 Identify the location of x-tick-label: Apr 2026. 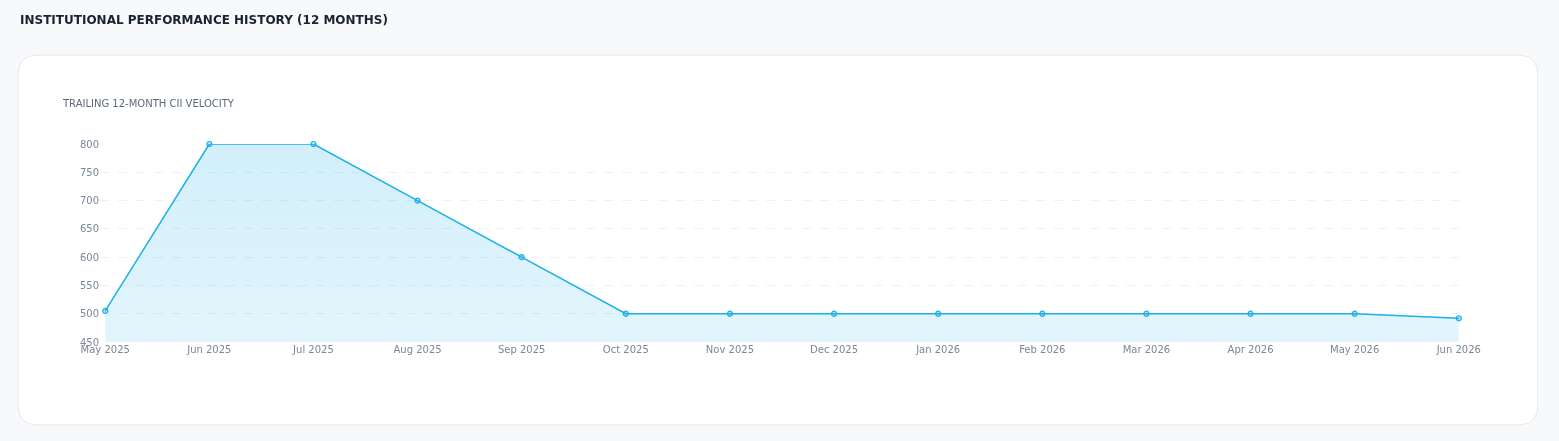
(1250, 349).